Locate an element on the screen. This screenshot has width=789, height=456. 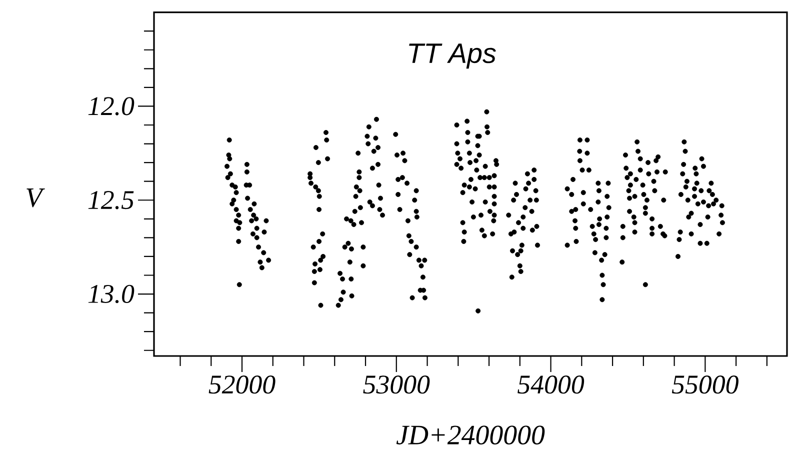
y-tick-label: 13.0 is located at coordinates (111, 294).